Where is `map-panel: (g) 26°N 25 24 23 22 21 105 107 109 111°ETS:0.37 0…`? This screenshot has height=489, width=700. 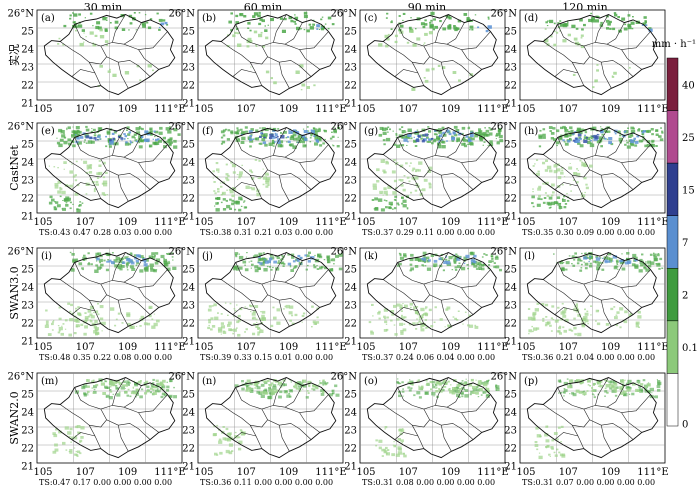 map-panel: (g) 26°N 25 24 23 22 21 105 107 109 111°ETS:0.37 0… is located at coordinates (420, 180).